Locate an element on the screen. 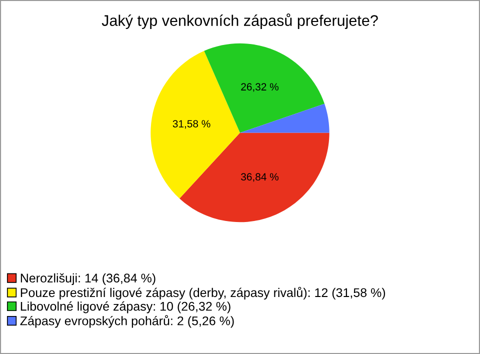 The width and height of the screenshot is (480, 354). legend-label: Nerozlišuji: 14 (36,84 %) is located at coordinates (88, 279).